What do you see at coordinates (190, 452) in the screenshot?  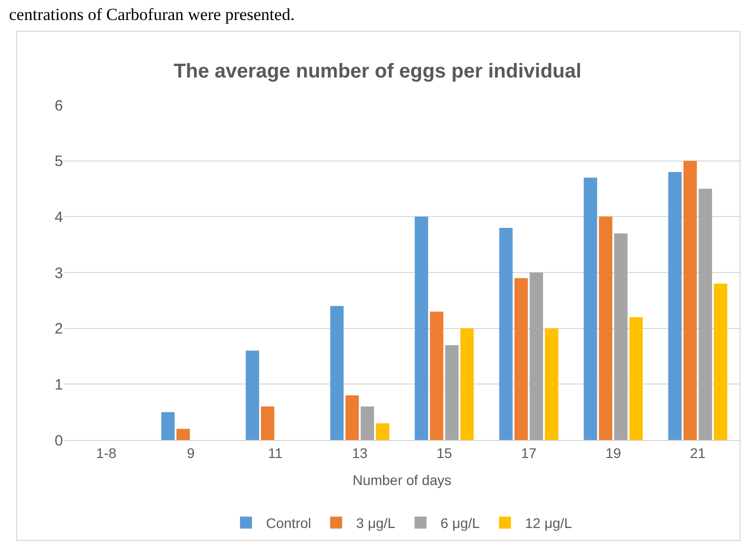 I see `x-tick-label: 9` at bounding box center [190, 452].